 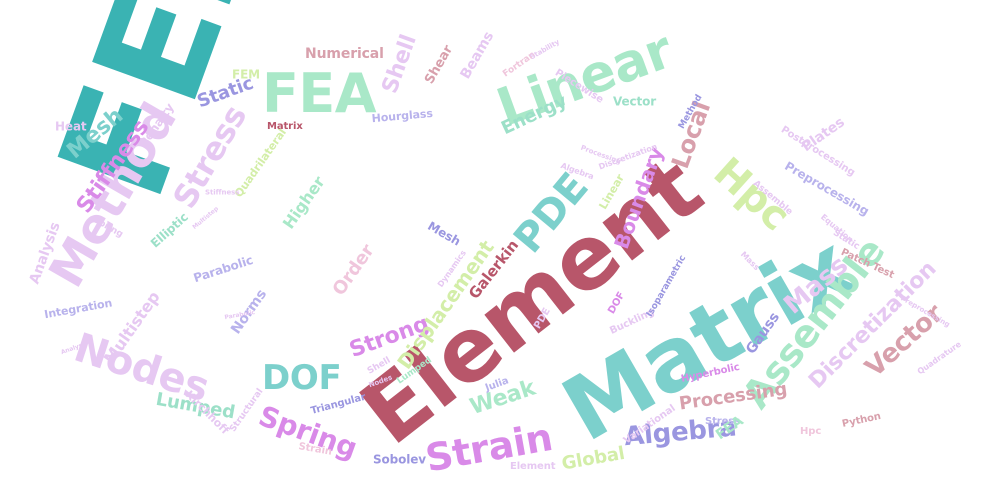 I want to click on word-python: Python, so click(x=861, y=420).